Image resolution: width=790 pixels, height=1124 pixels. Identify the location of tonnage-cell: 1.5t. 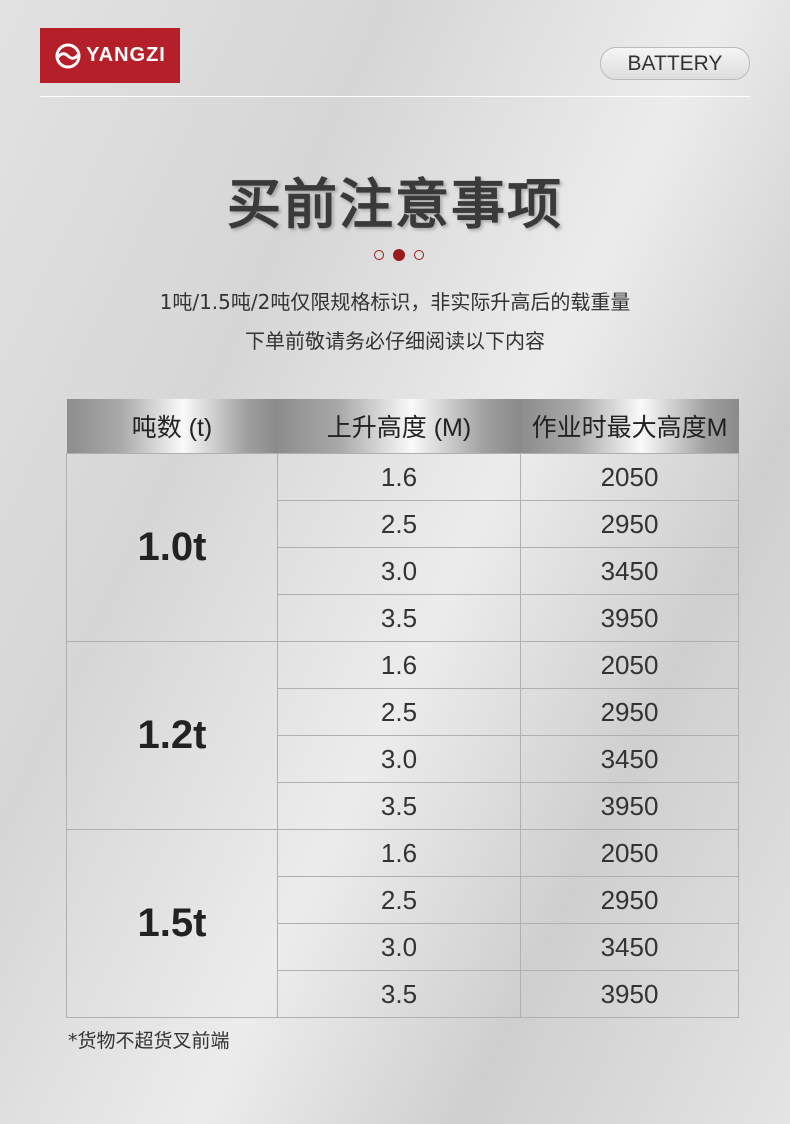
(172, 923).